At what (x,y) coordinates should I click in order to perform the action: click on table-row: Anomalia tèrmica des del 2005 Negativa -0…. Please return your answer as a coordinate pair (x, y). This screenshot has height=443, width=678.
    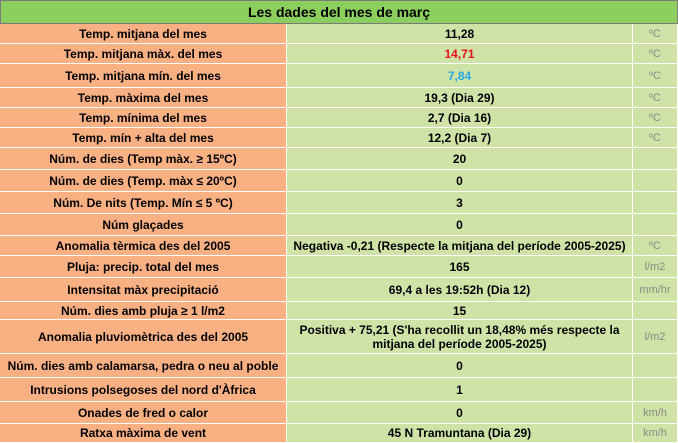
    Looking at the image, I should click on (339, 246).